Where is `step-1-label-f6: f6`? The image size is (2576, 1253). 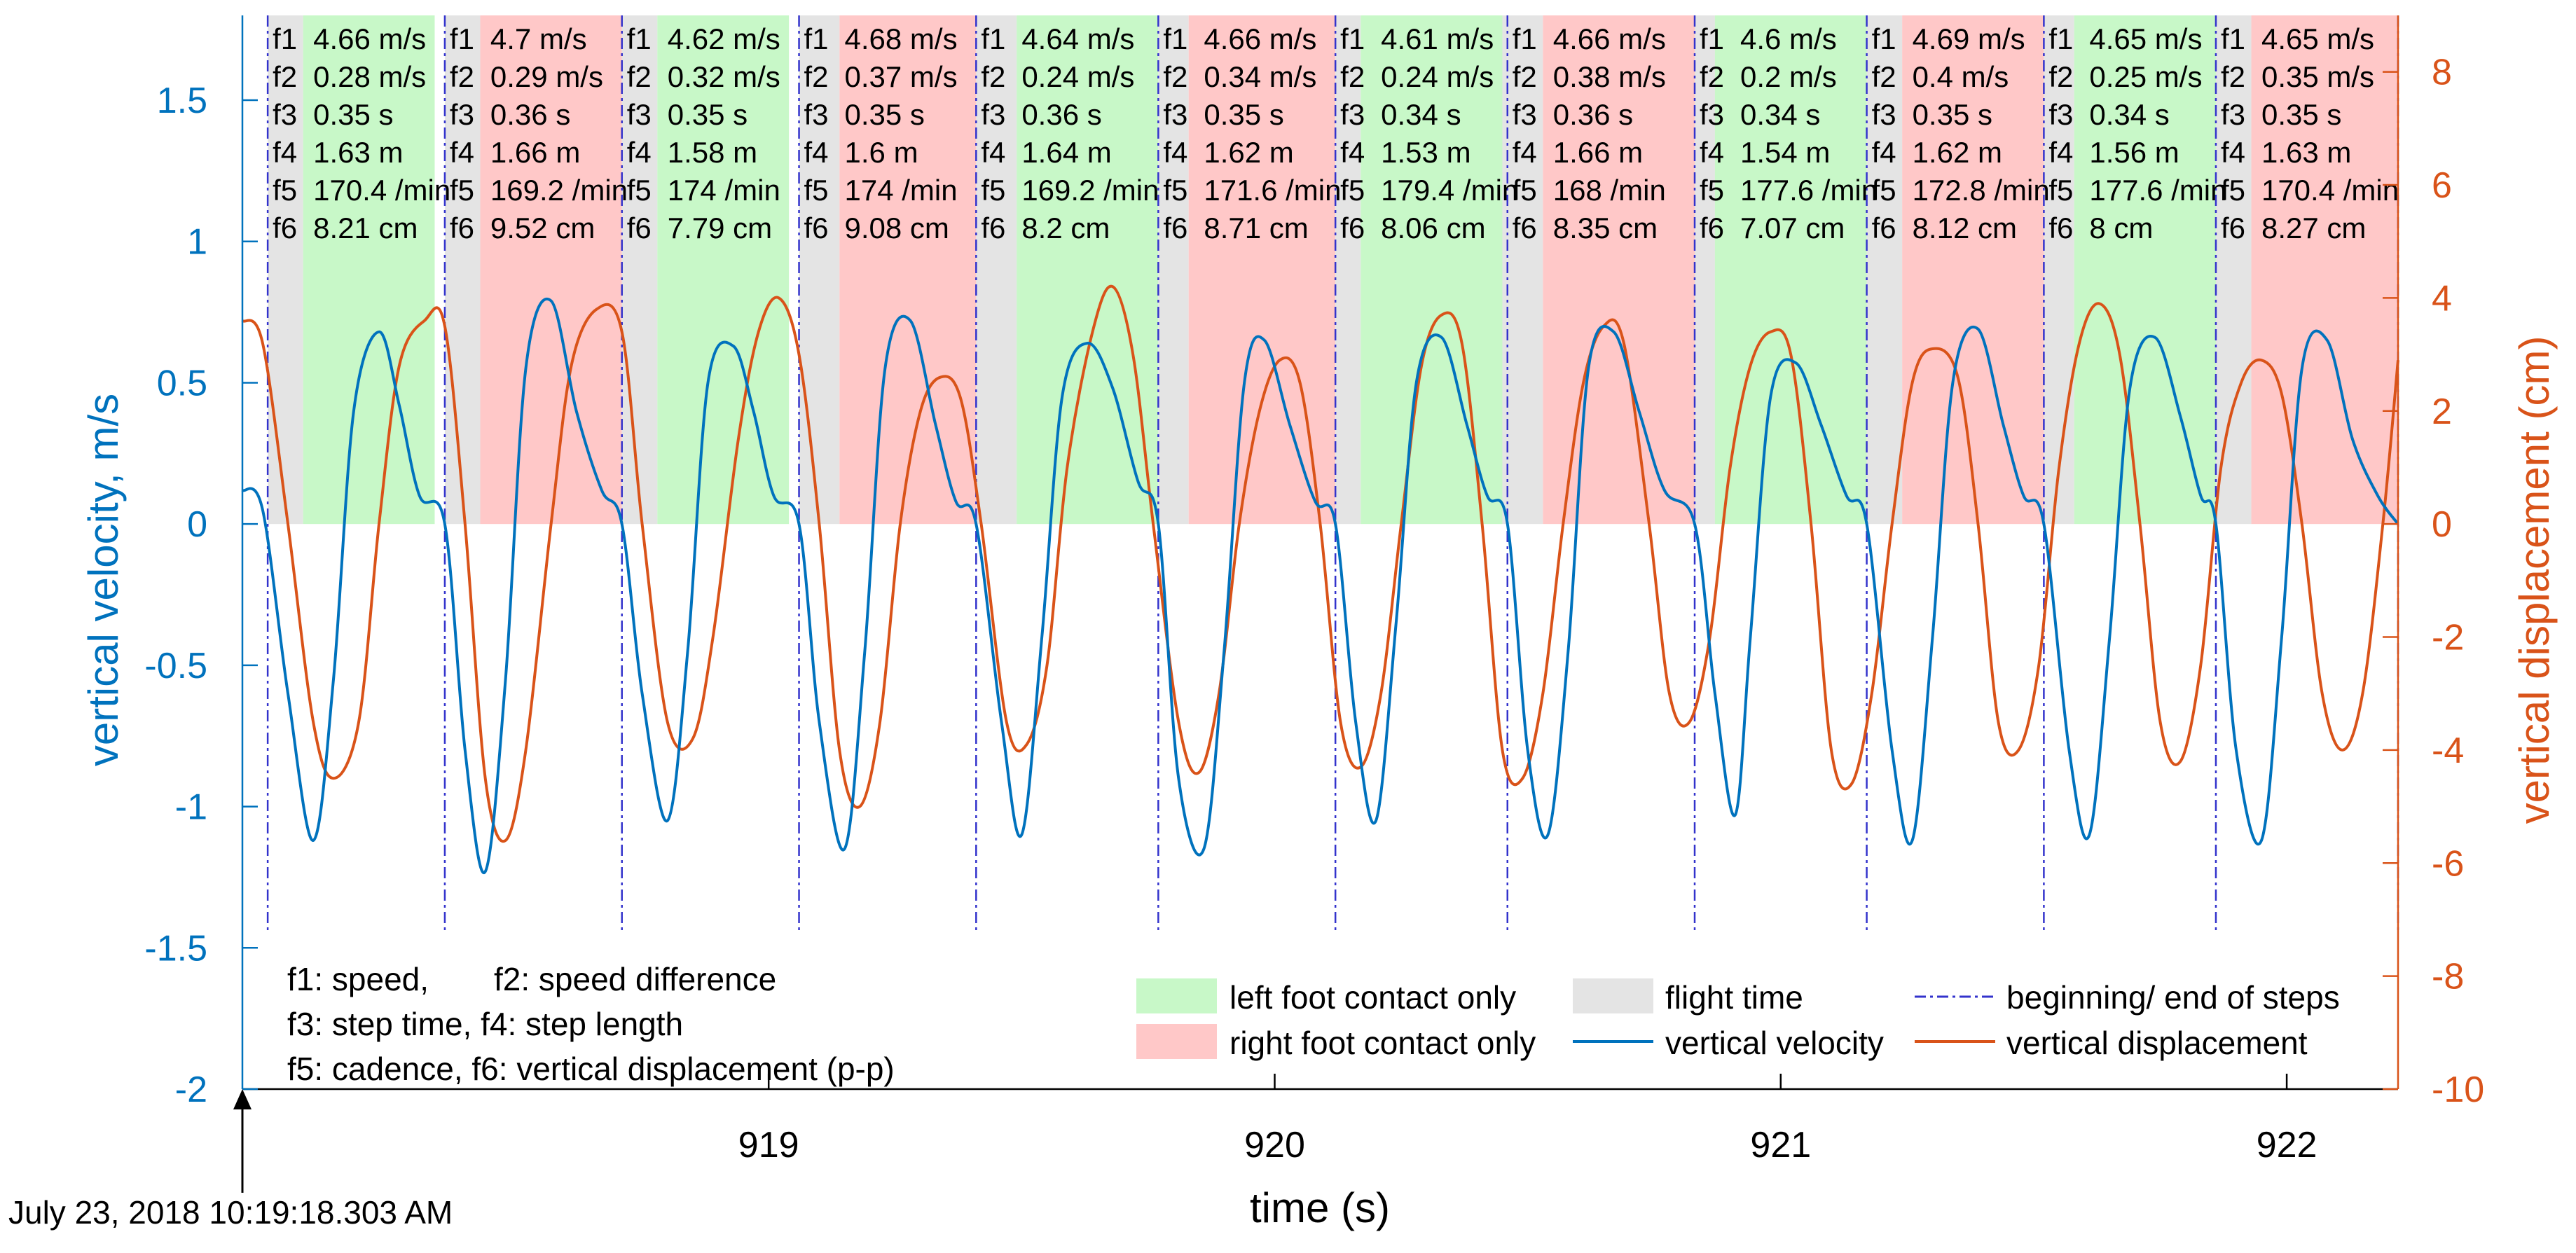
step-1-label-f6: f6 is located at coordinates (285, 228).